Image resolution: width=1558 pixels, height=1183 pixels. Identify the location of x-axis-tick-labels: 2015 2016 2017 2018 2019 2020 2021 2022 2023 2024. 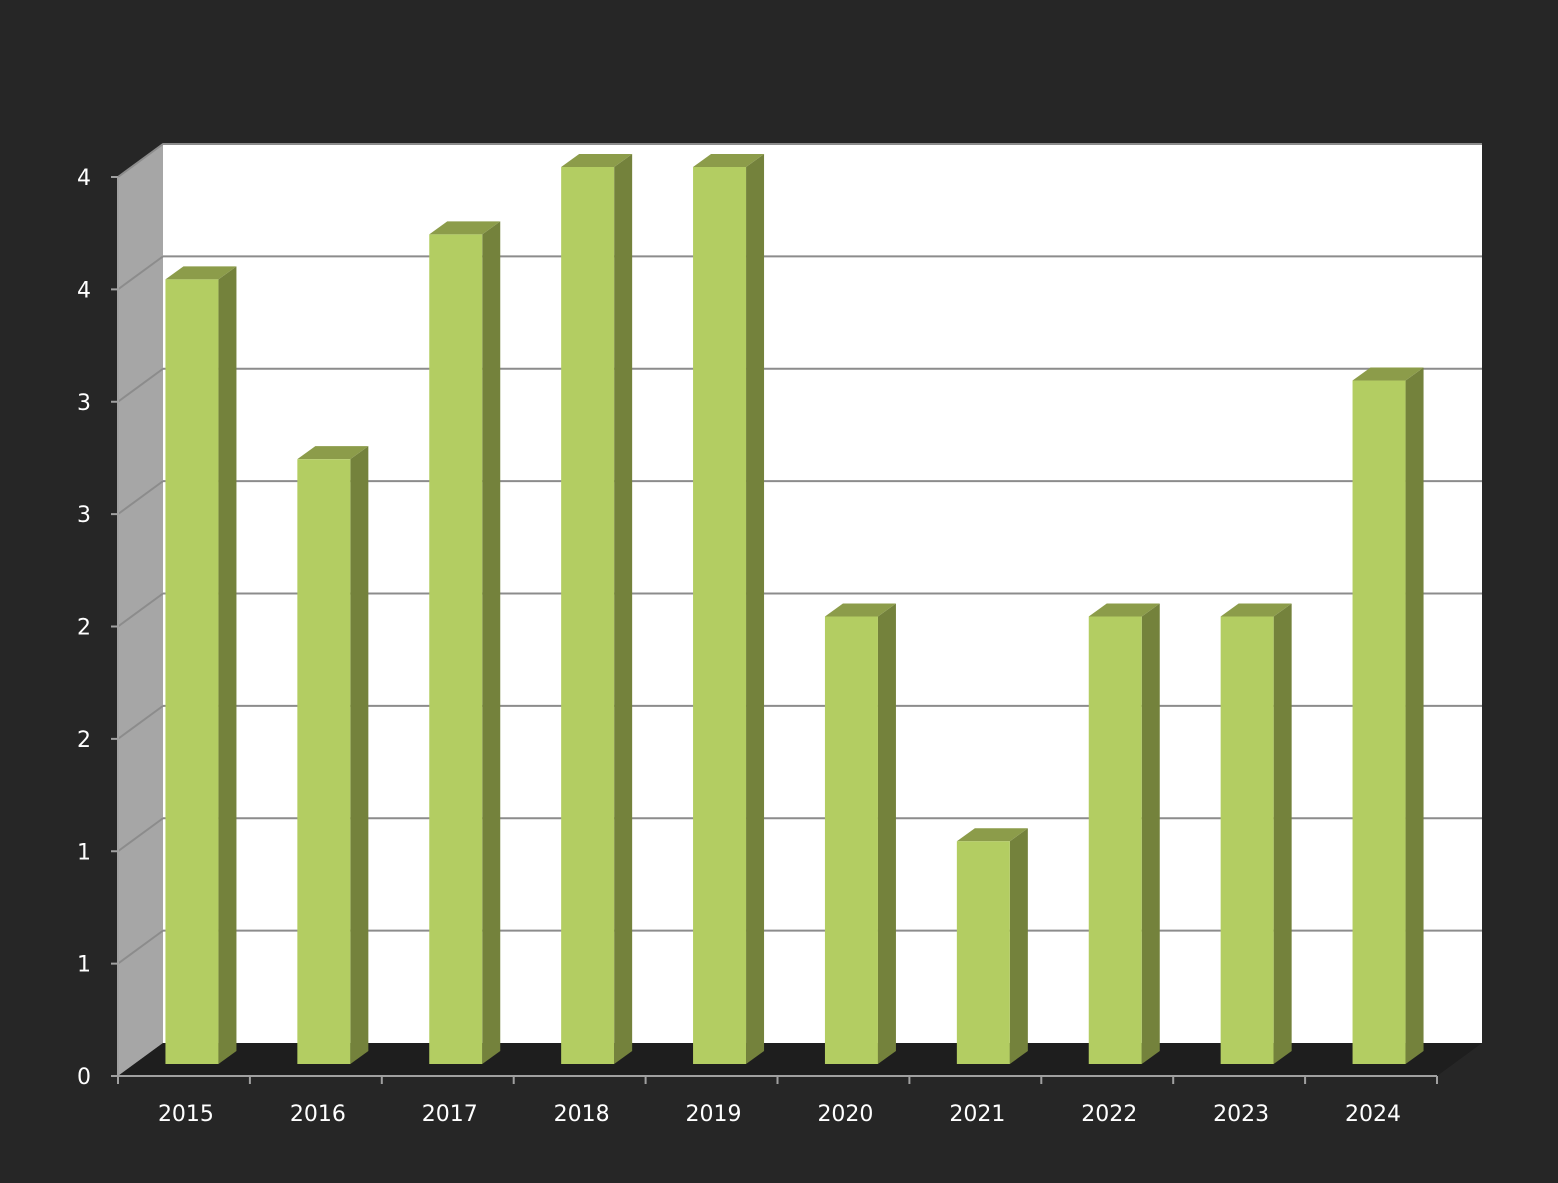
(779, 1114).